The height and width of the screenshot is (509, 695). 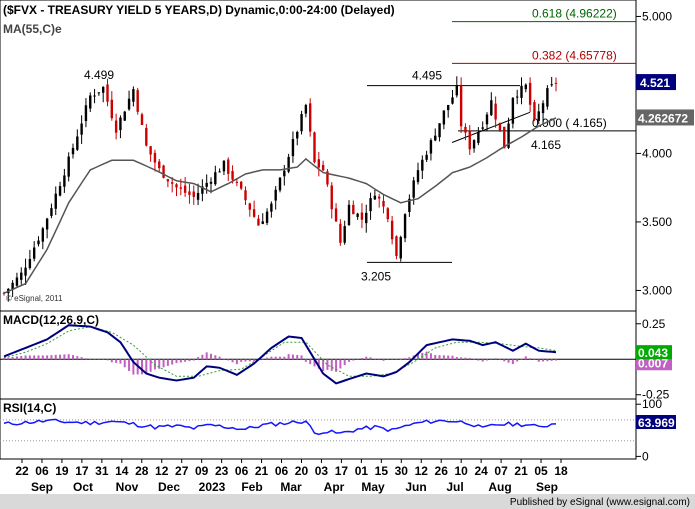 I want to click on x-tick-label-day: 26, so click(x=442, y=471).